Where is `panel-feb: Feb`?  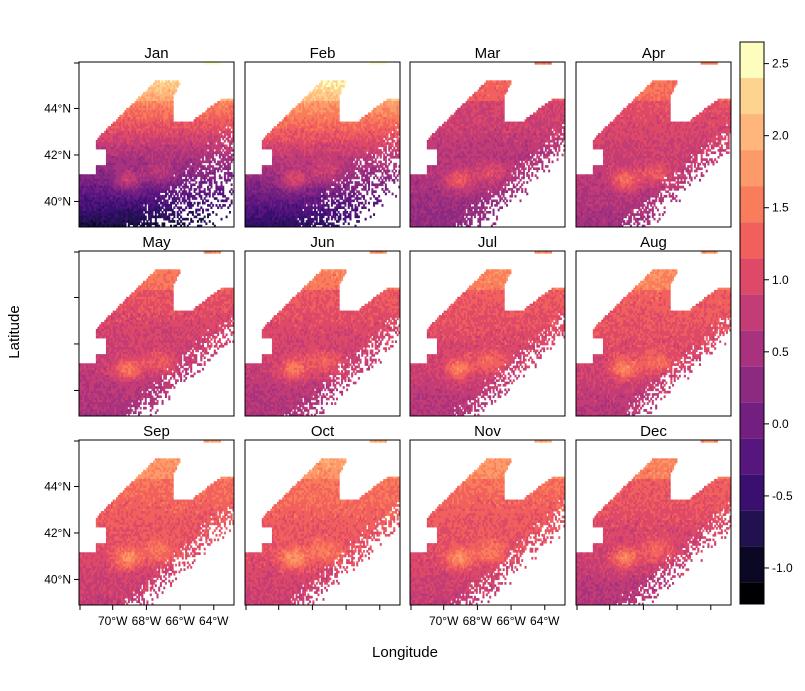
panel-feb: Feb is located at coordinates (322, 136).